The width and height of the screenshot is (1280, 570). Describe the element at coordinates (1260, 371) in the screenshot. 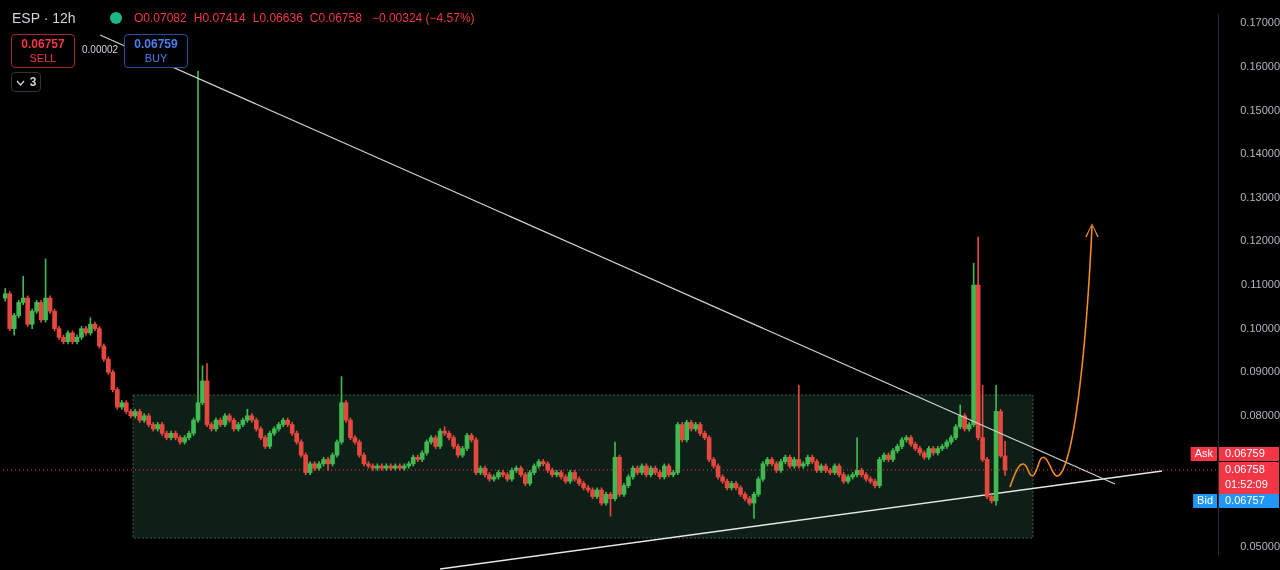

I see `y-tick-label: 0.09000` at that location.